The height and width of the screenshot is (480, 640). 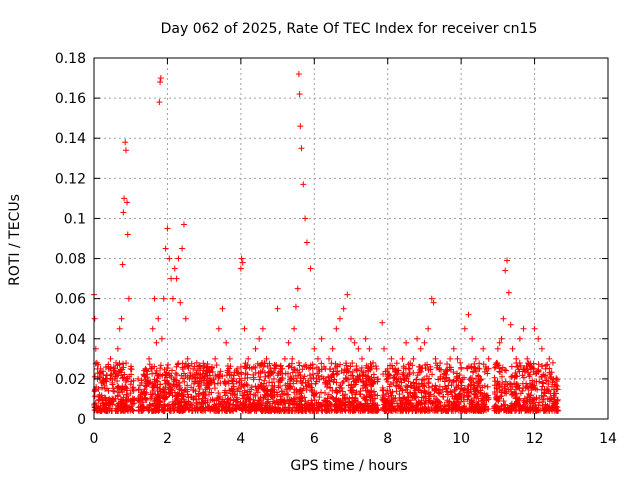 What do you see at coordinates (348, 466) in the screenshot?
I see `x-axis-label: GPS time / hours` at bounding box center [348, 466].